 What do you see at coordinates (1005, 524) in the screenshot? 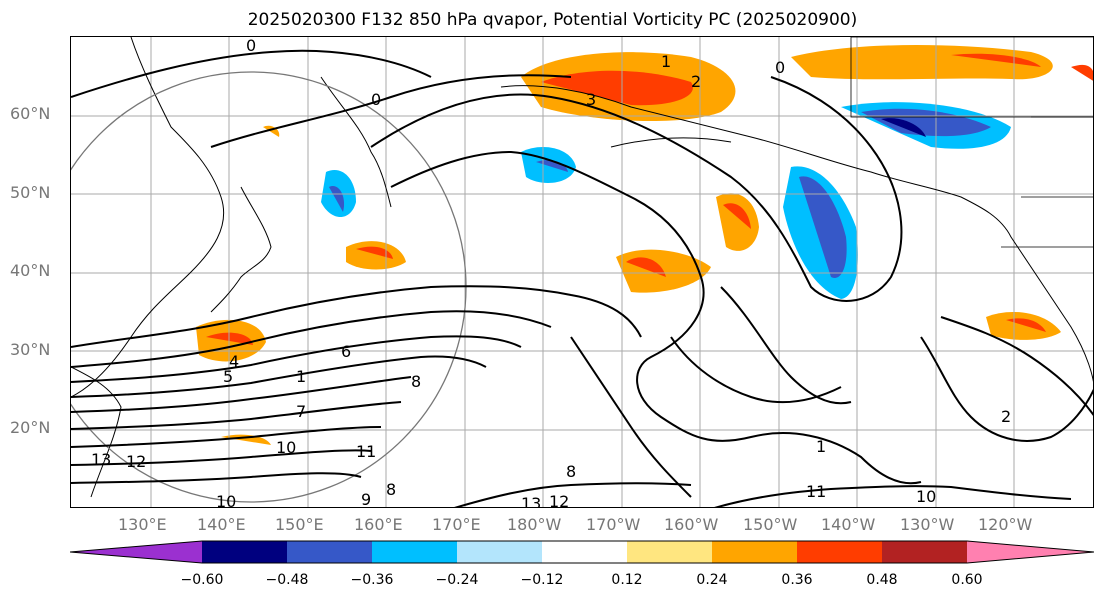
I see `lon-label: 120°W` at bounding box center [1005, 524].